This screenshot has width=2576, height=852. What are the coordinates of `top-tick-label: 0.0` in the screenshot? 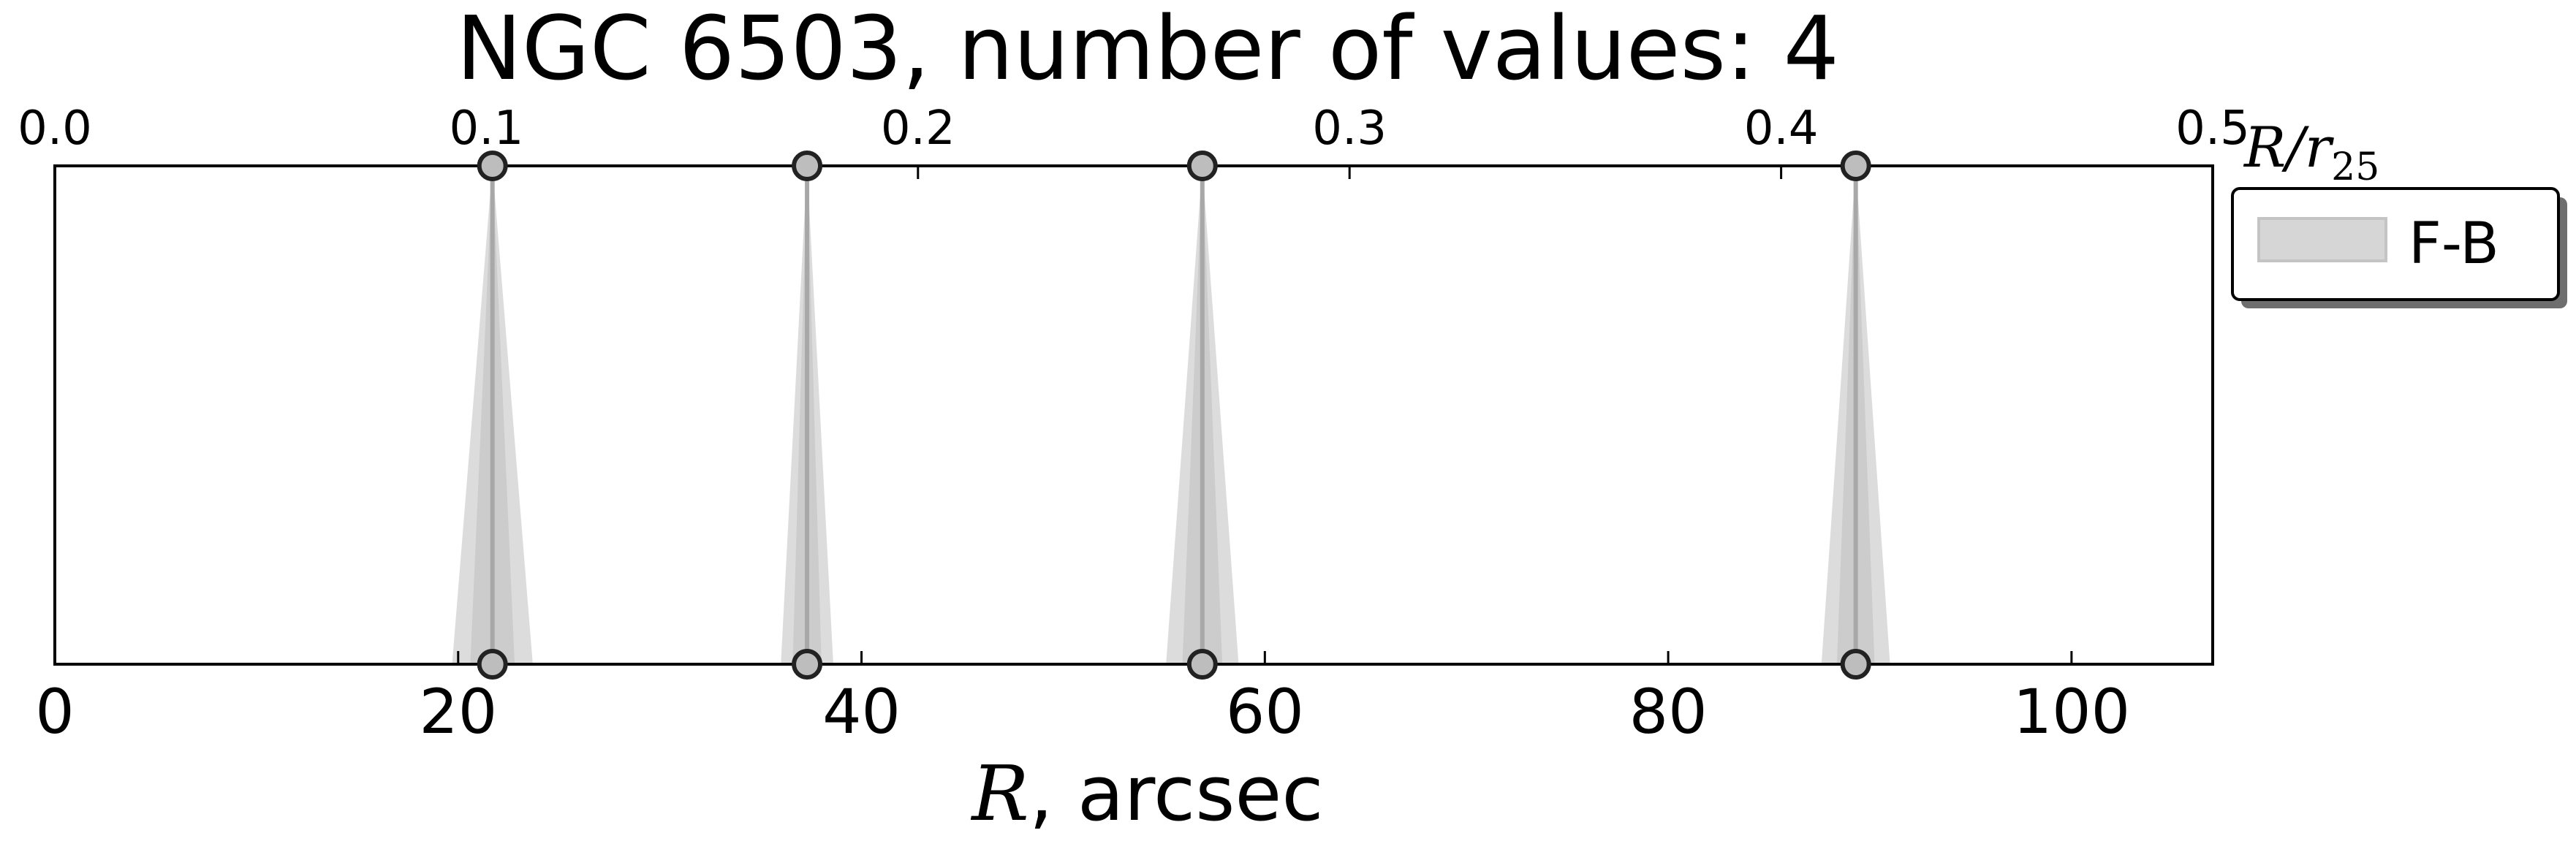 It's located at (55, 129).